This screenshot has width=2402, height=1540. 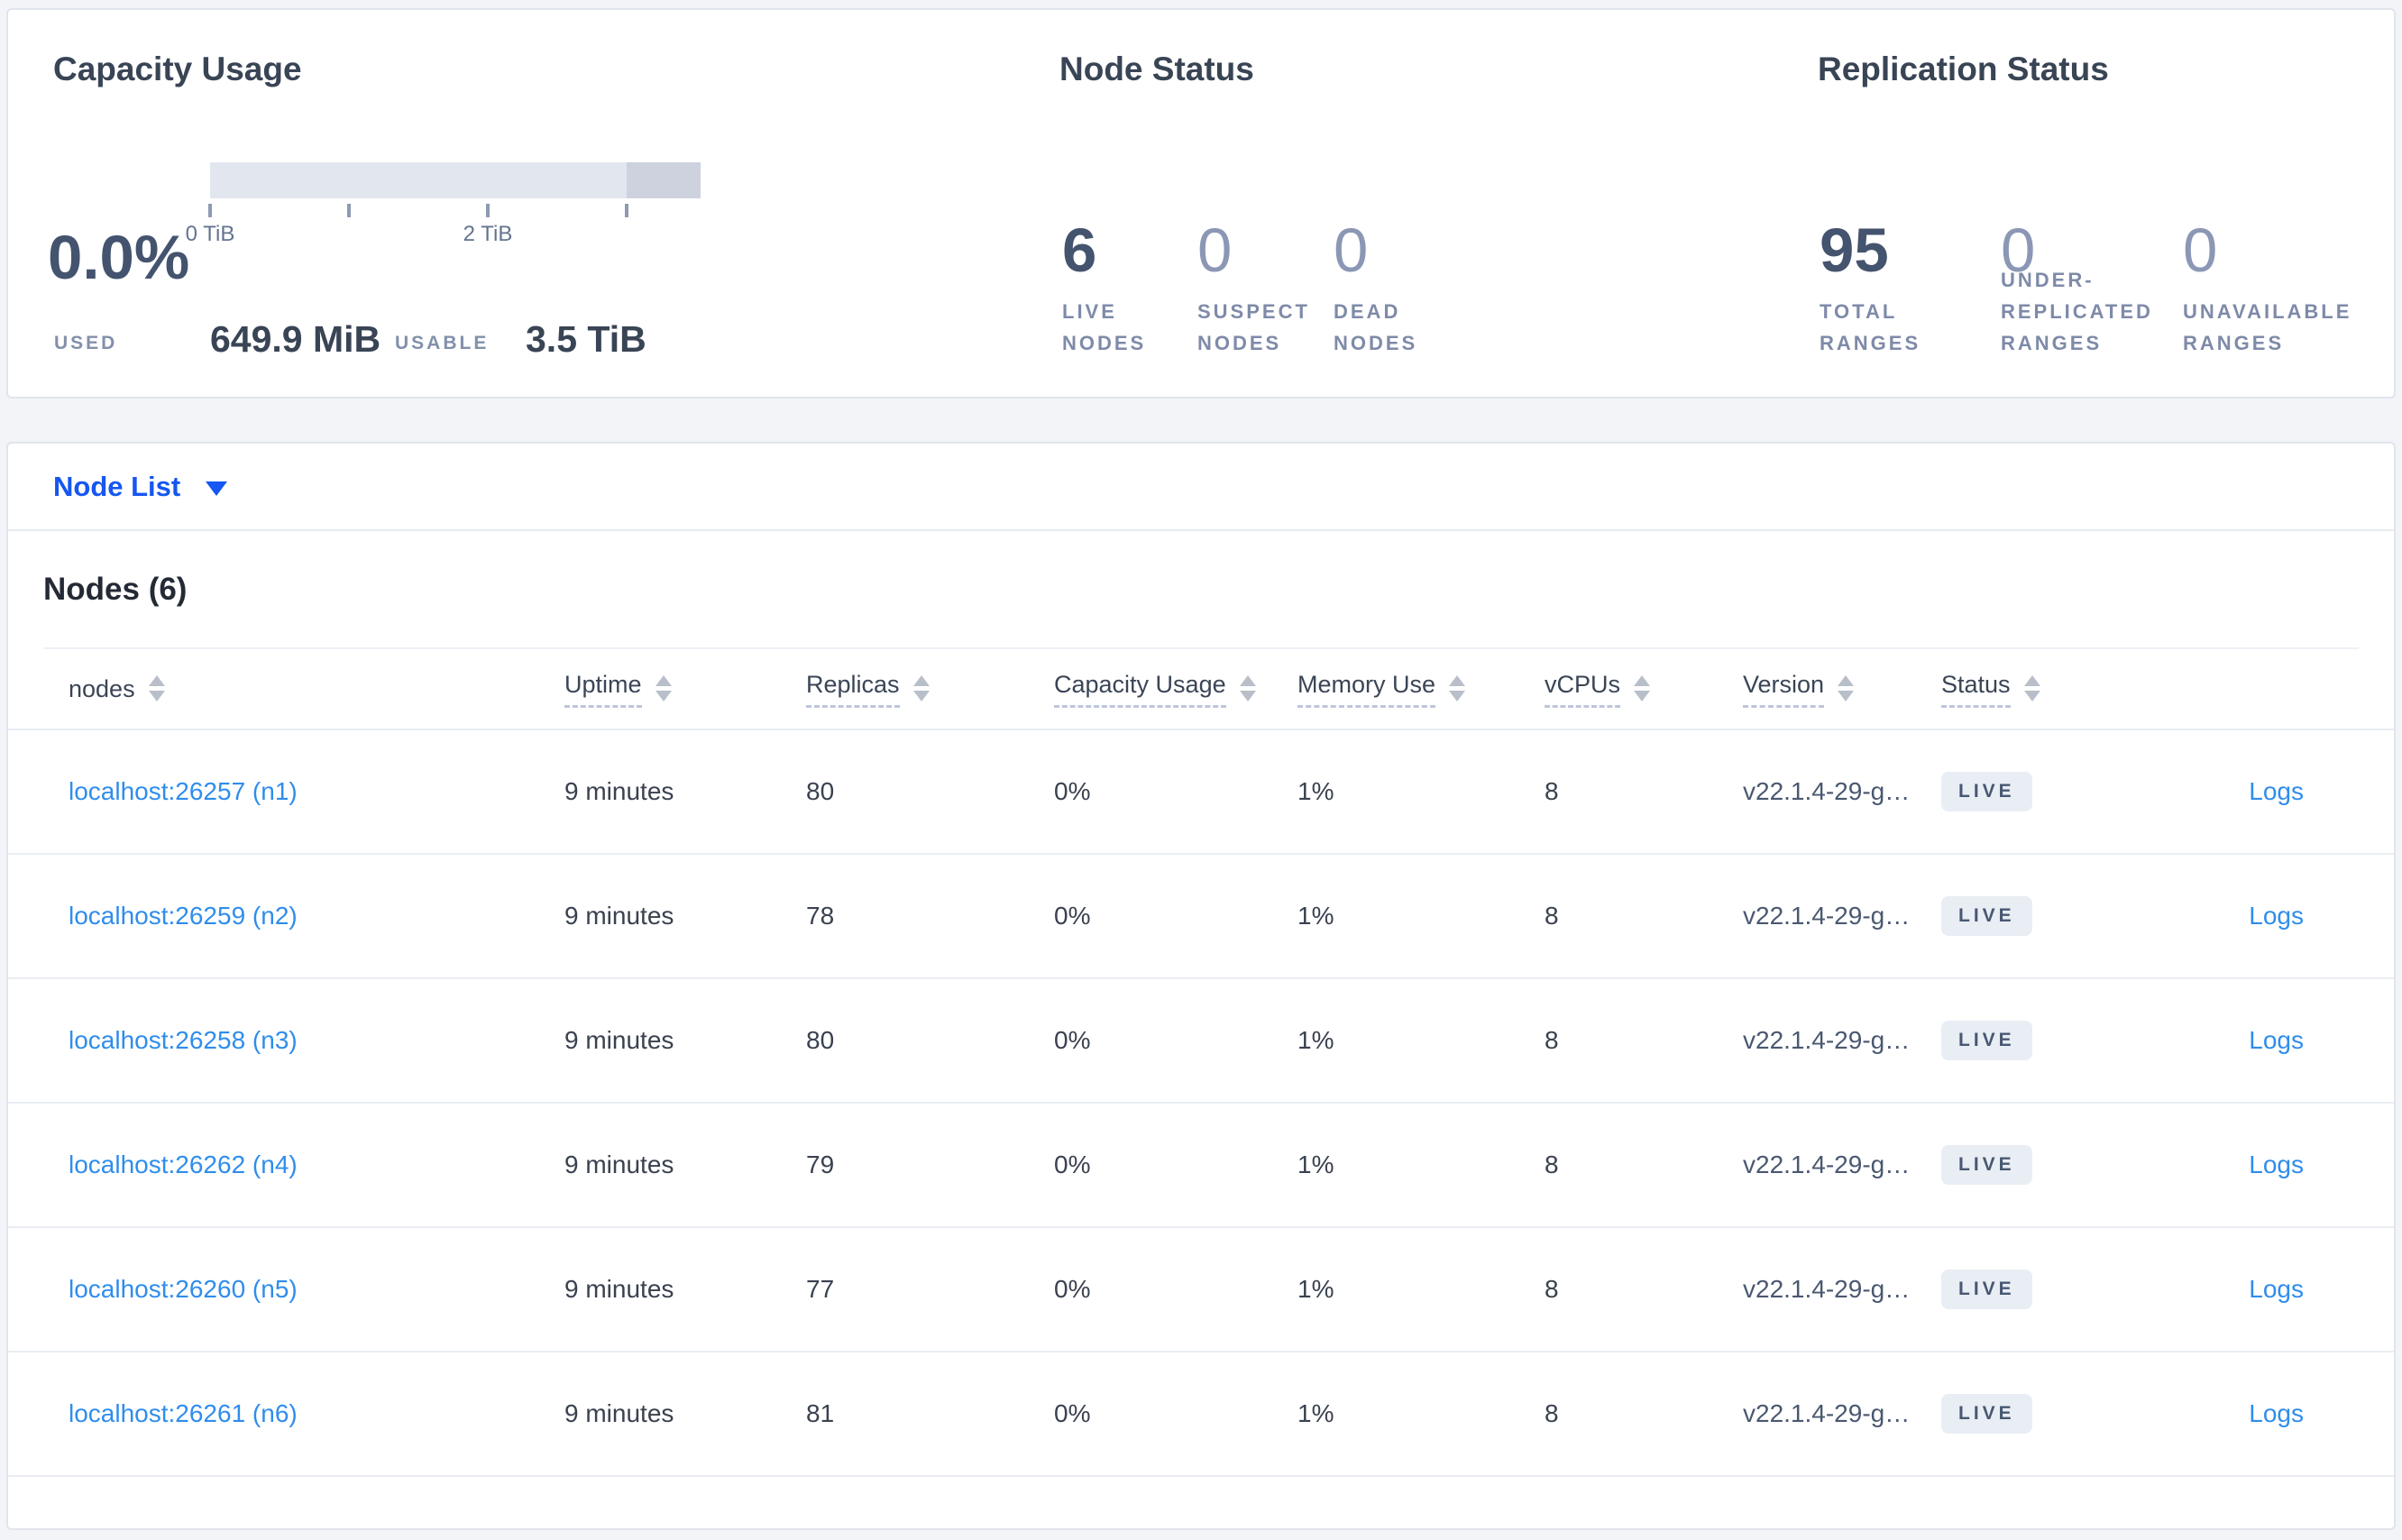 I want to click on live-nodes-stat: 6 LIVE NODES, so click(x=1127, y=205).